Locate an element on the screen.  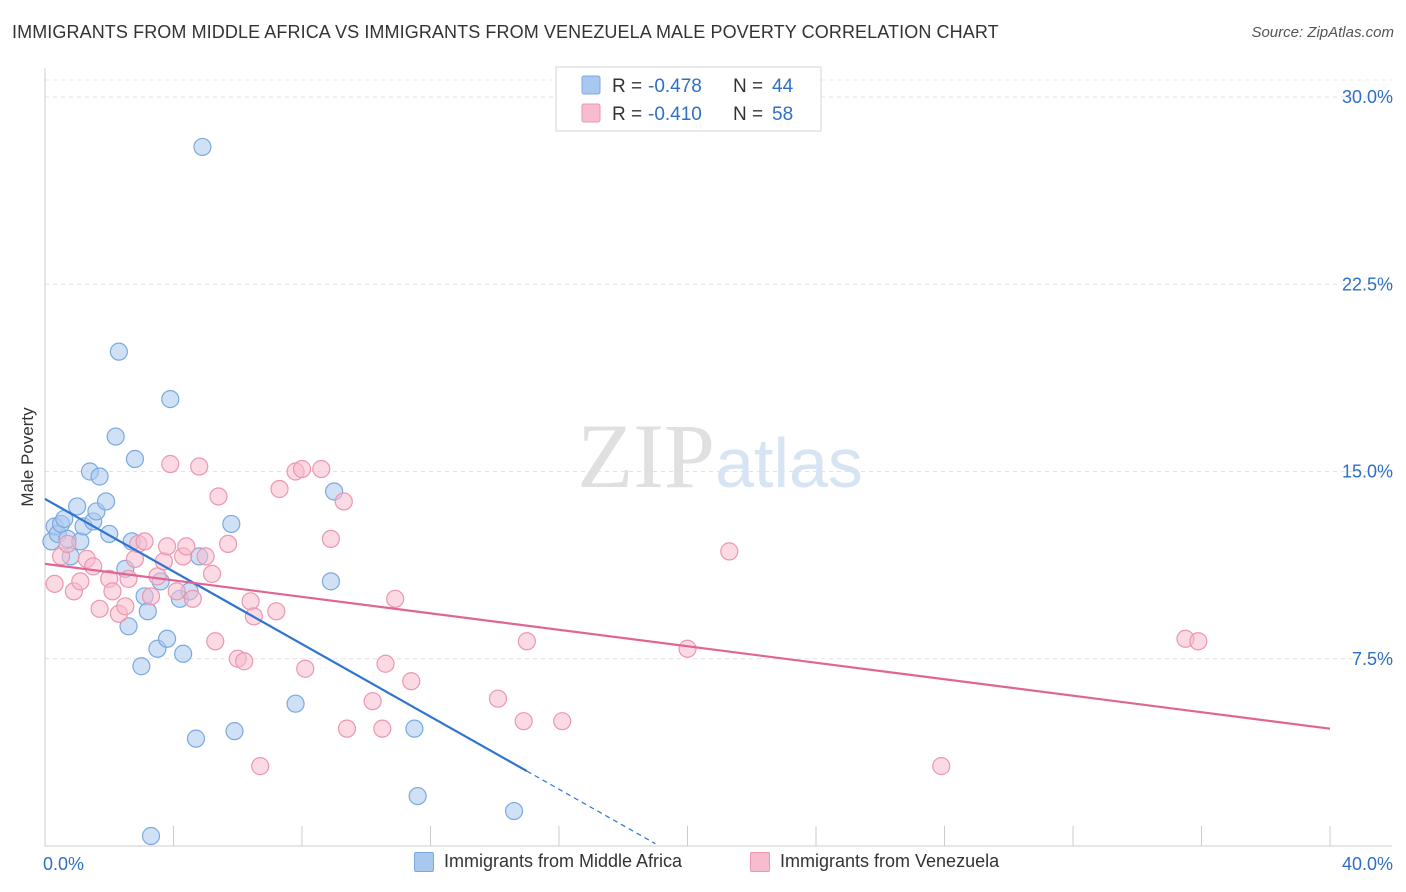
legend-n-value: 44 is located at coordinates (783, 86).